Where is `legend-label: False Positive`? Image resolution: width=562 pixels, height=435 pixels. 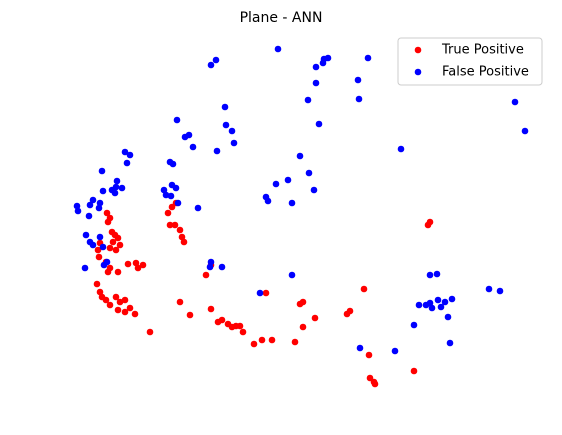
legend-label: False Positive is located at coordinates (485, 72).